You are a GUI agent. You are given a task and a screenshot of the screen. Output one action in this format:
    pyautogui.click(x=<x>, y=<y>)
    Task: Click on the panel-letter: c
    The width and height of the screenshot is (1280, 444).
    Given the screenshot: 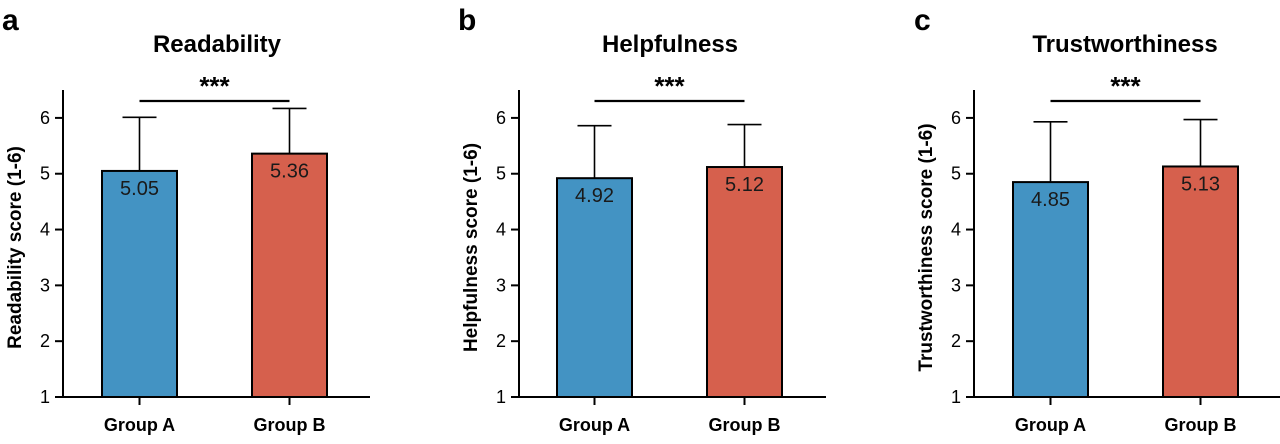 What is the action you would take?
    pyautogui.click(x=922, y=20)
    